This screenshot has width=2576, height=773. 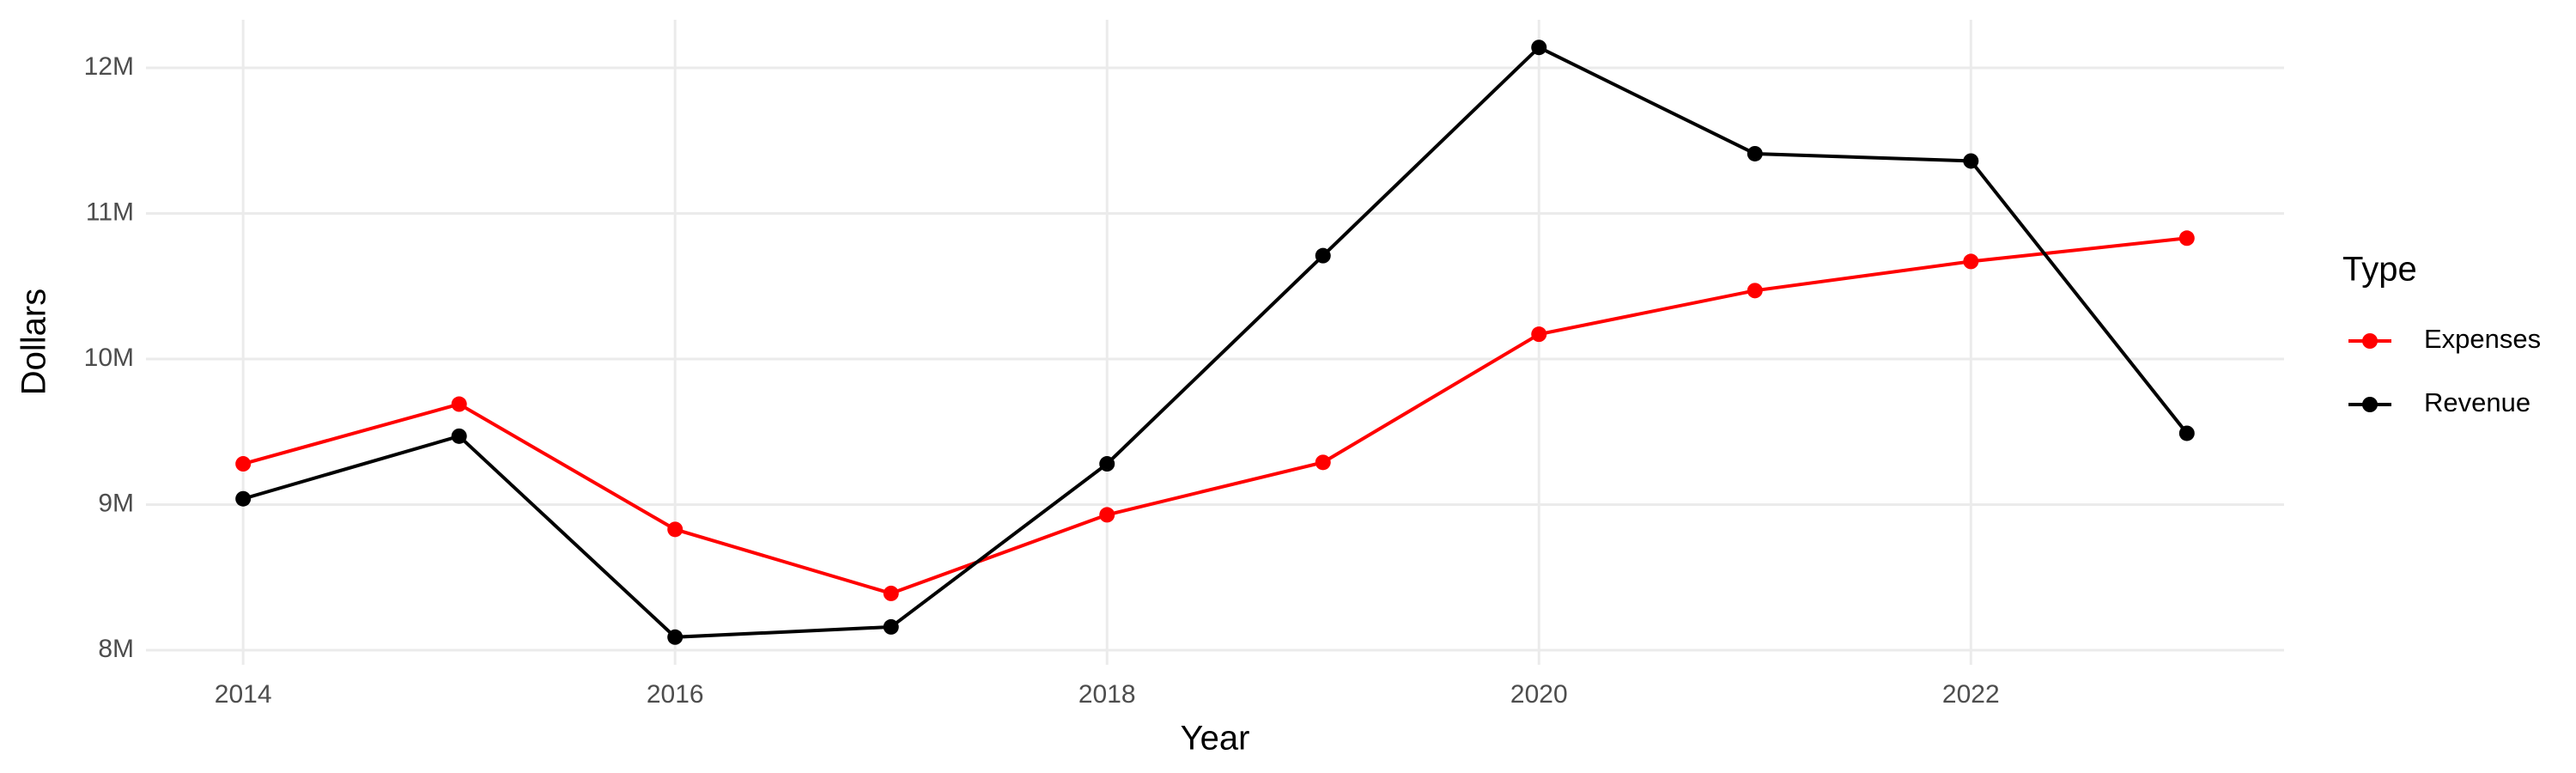 I want to click on x-tick-label: 2016, so click(x=675, y=694).